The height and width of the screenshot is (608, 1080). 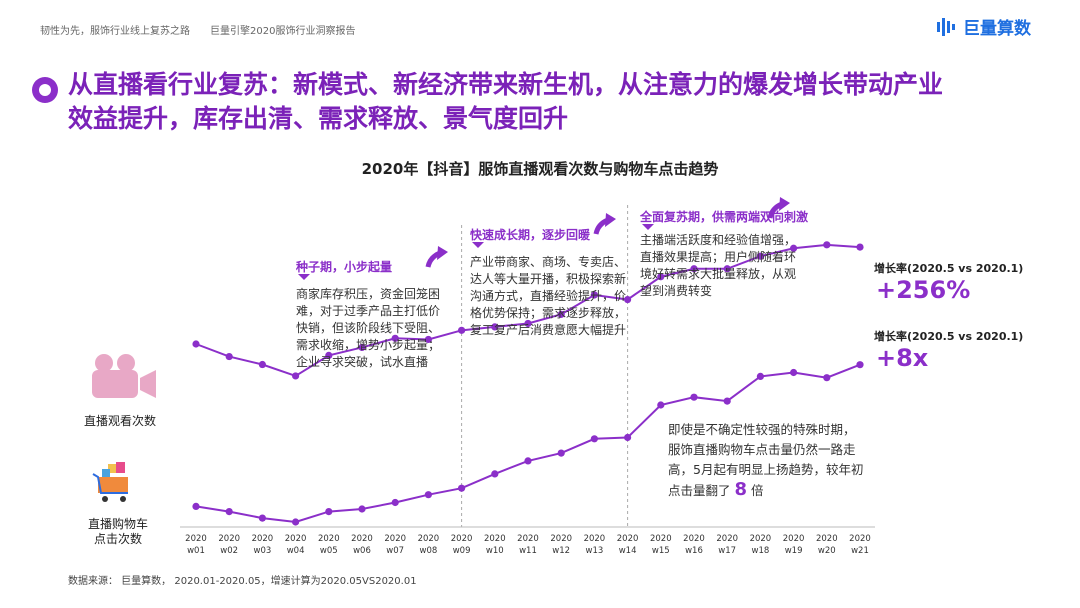 I want to click on series-1-point-w18, so click(x=760, y=376).